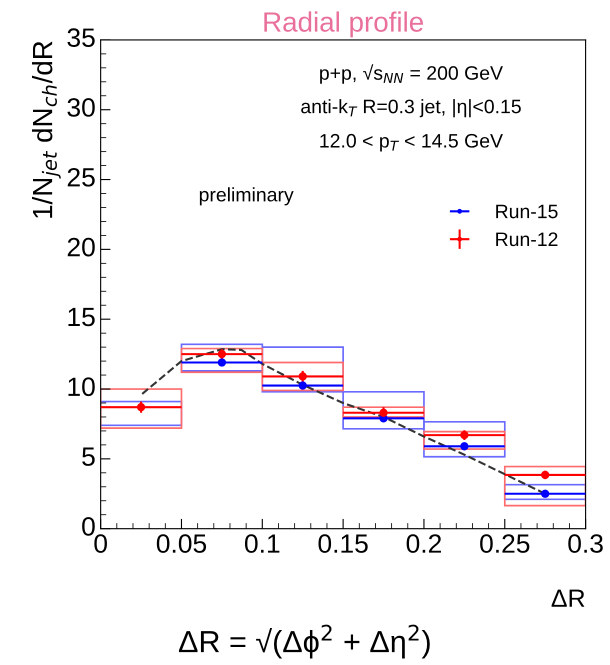 The width and height of the screenshot is (610, 665). What do you see at coordinates (568, 598) in the screenshot?
I see `x-axis-title: ΔR` at bounding box center [568, 598].